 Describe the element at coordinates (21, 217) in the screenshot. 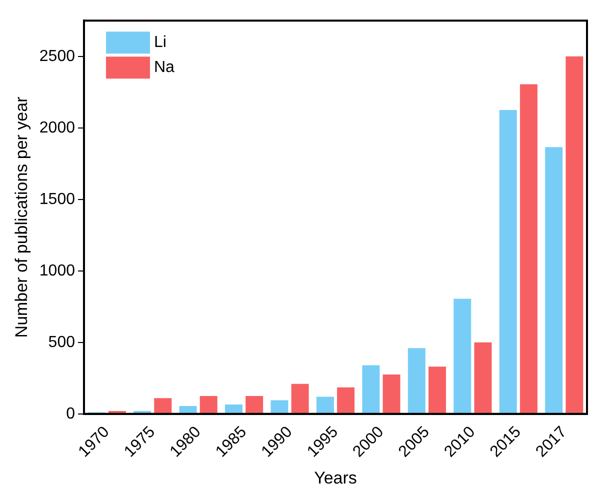

I see `y-axis-title: Number of publications per year` at that location.